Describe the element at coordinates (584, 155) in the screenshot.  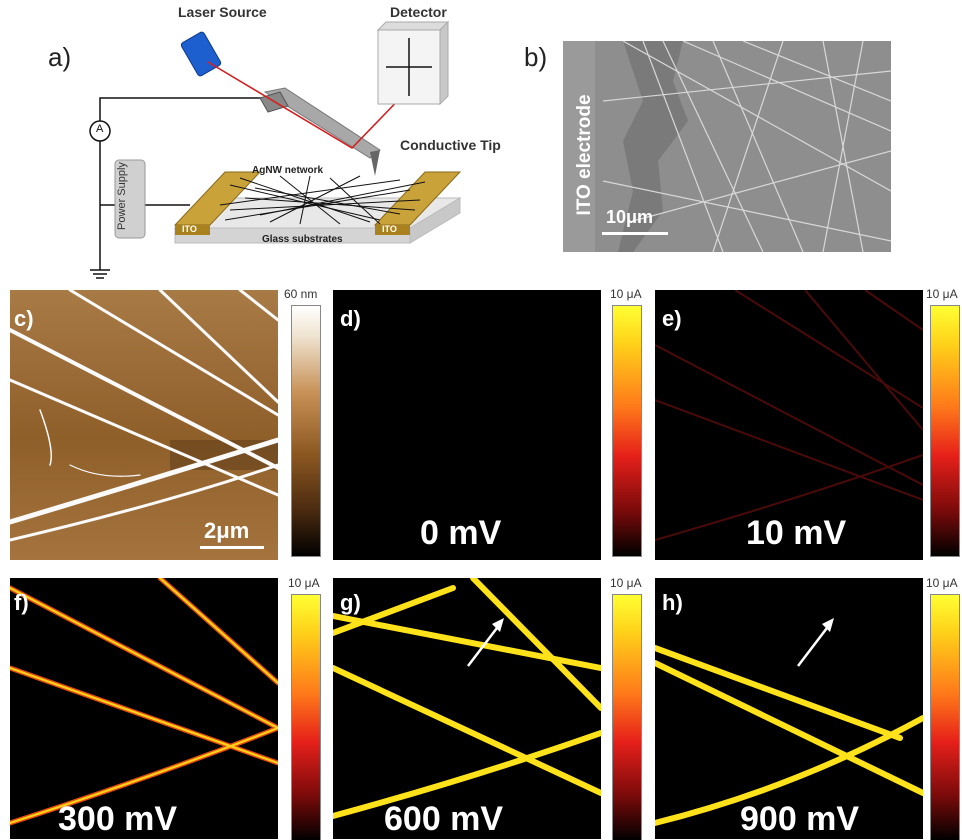
I see `sem-electrode-label: ITO electrode` at that location.